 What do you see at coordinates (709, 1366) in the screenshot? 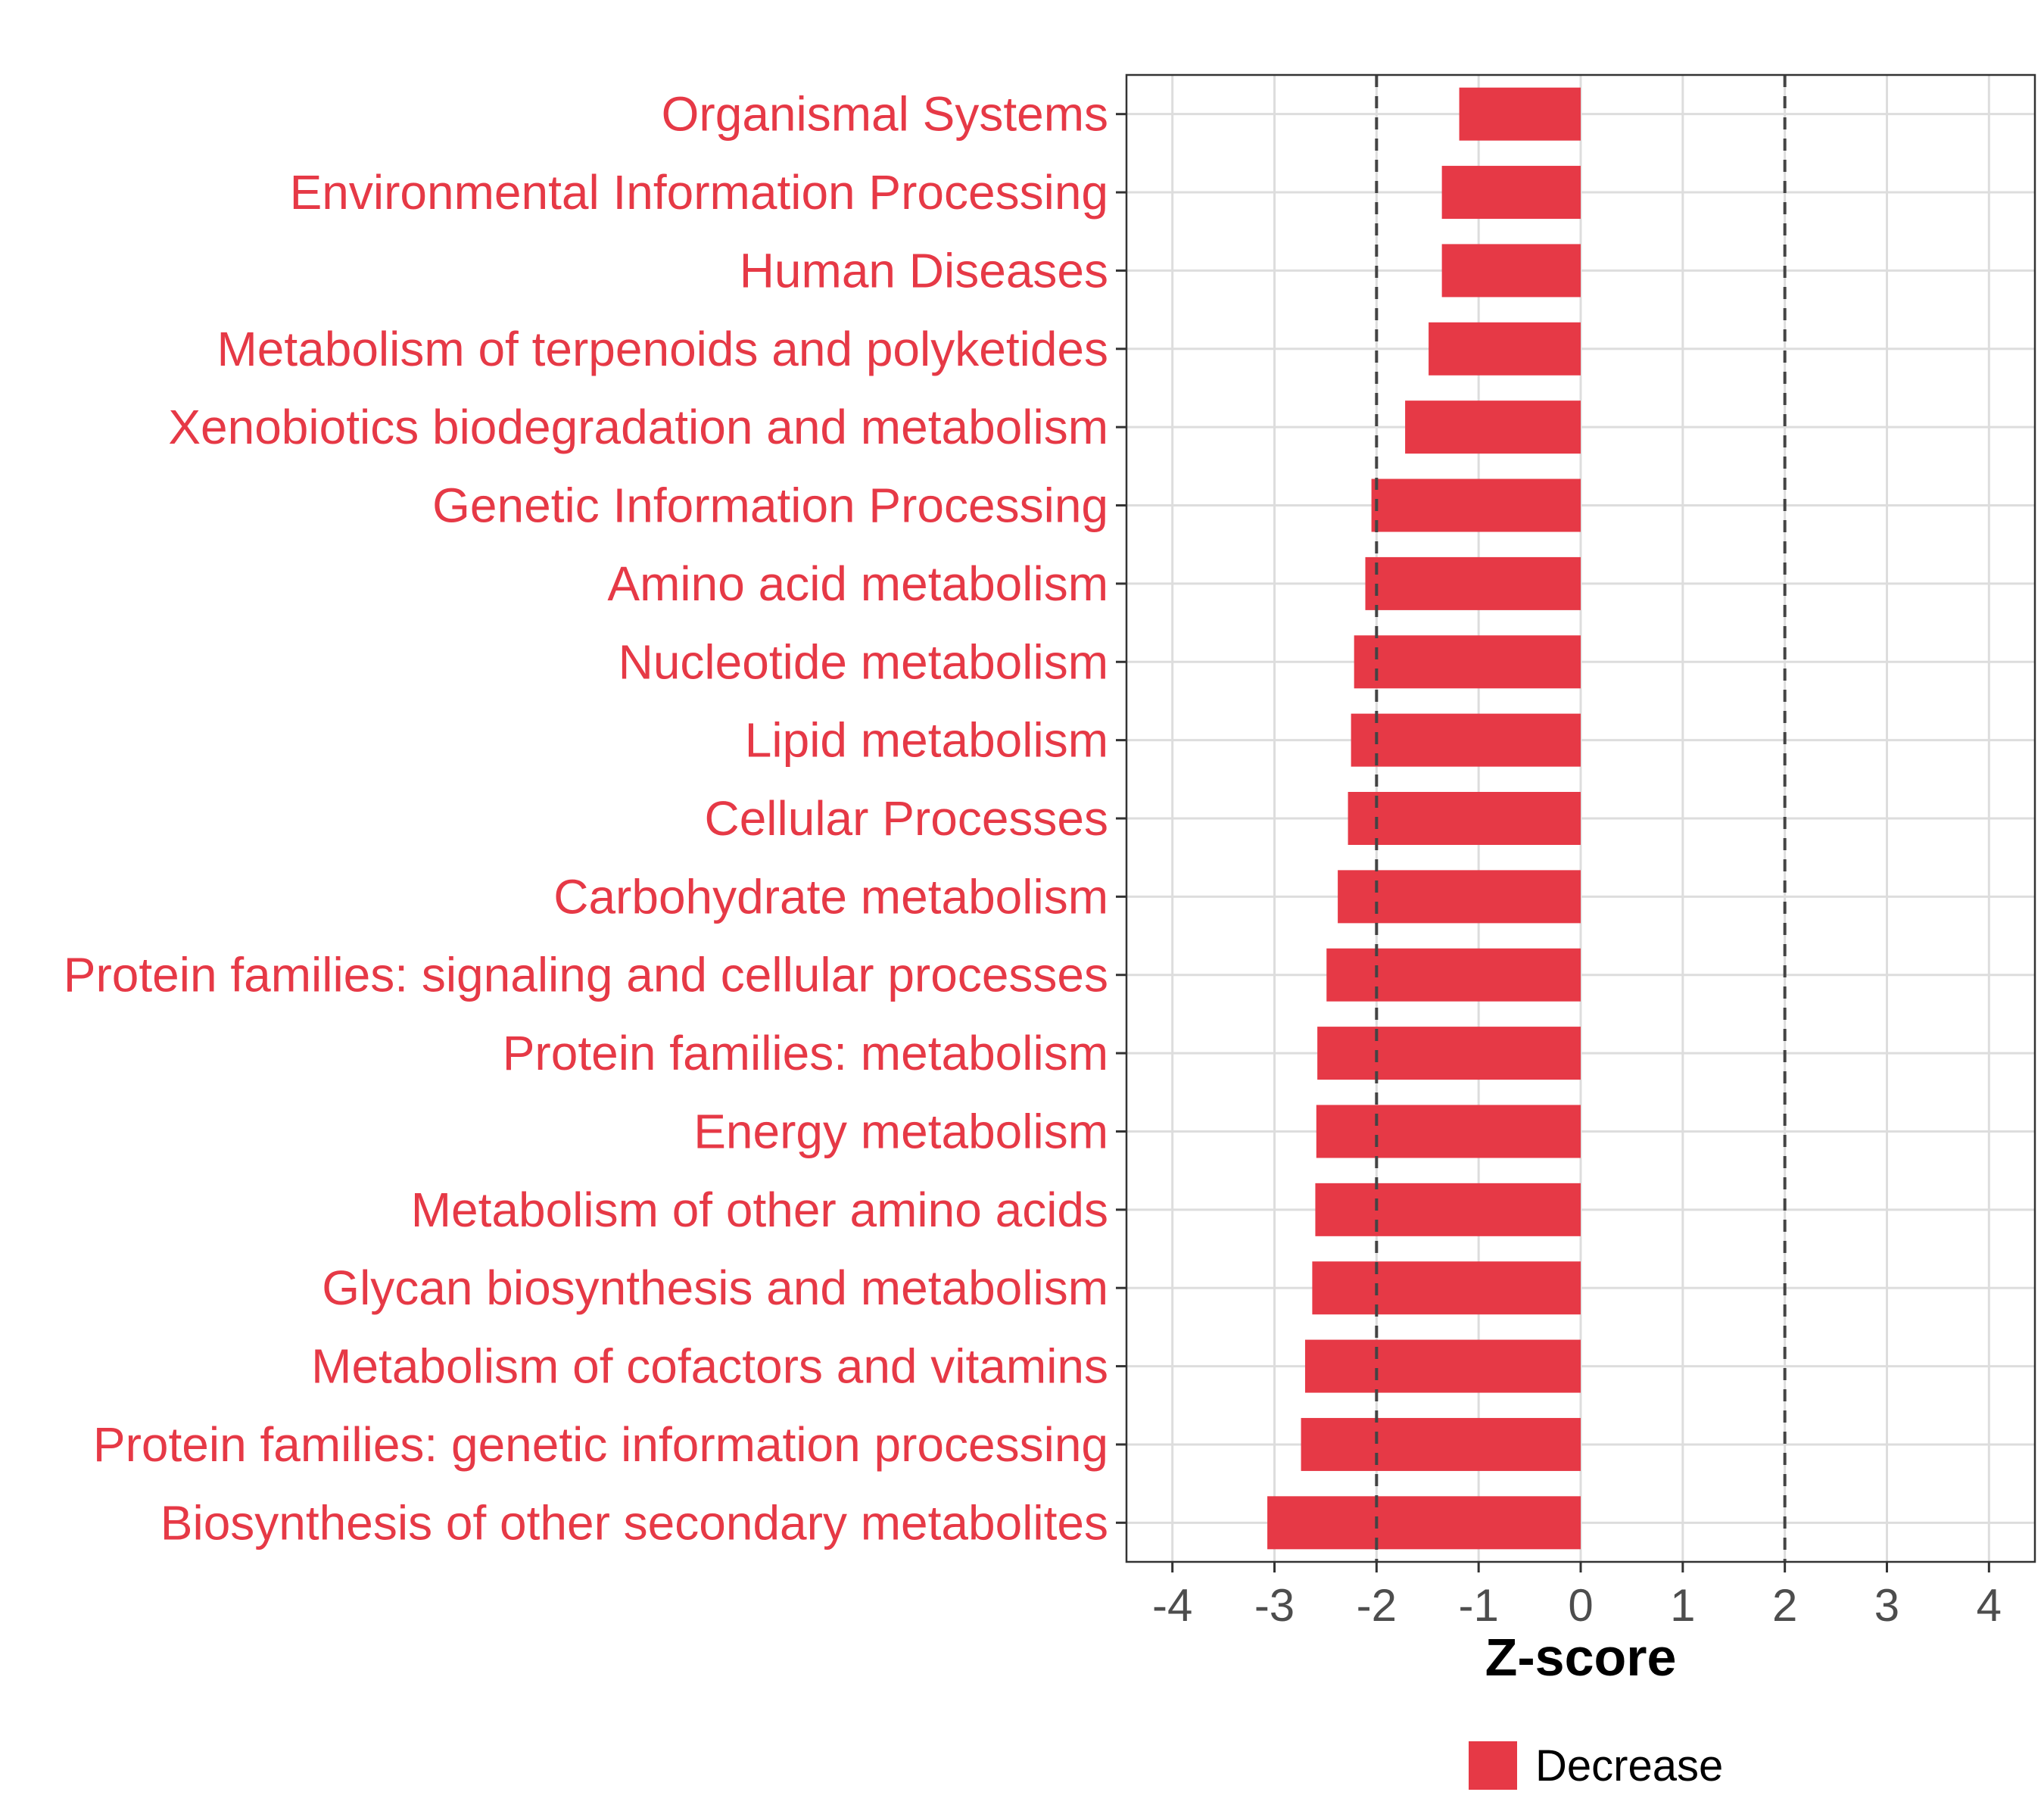
I see `y-tick-label: Metabolism of cofactors and vitamins` at bounding box center [709, 1366].